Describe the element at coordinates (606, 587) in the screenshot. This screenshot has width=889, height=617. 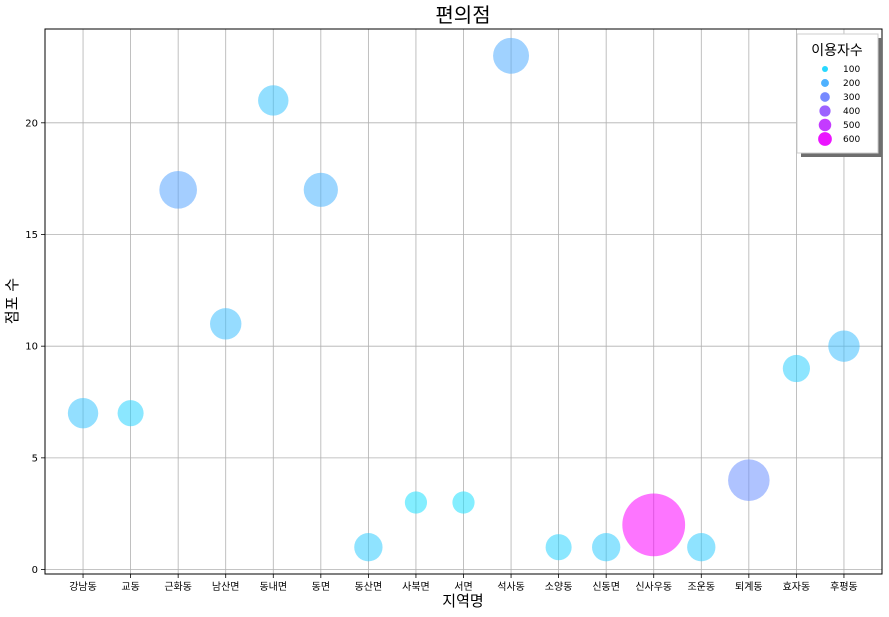
I see `x-tick-label: 신동면` at that location.